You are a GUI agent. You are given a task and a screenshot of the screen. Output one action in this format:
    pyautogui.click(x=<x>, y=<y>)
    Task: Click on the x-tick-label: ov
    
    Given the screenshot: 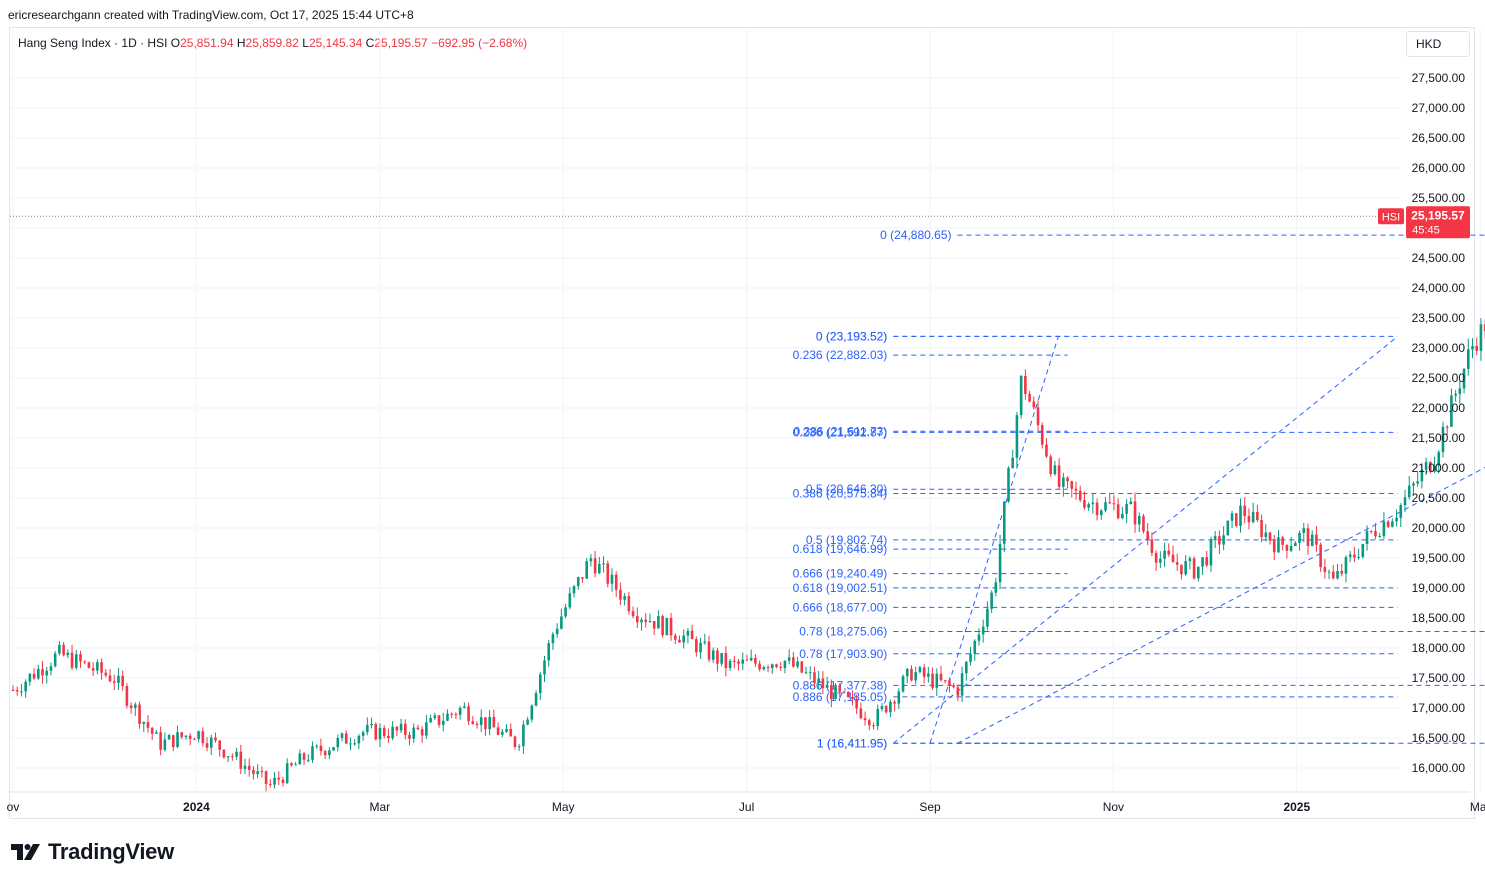 What is the action you would take?
    pyautogui.click(x=13, y=807)
    